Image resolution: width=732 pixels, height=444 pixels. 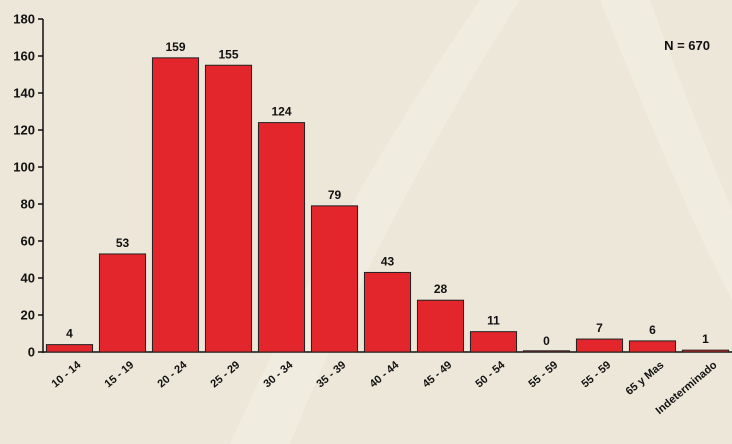 What do you see at coordinates (437, 374) in the screenshot?
I see `x-tick-label: 45 - 49` at bounding box center [437, 374].